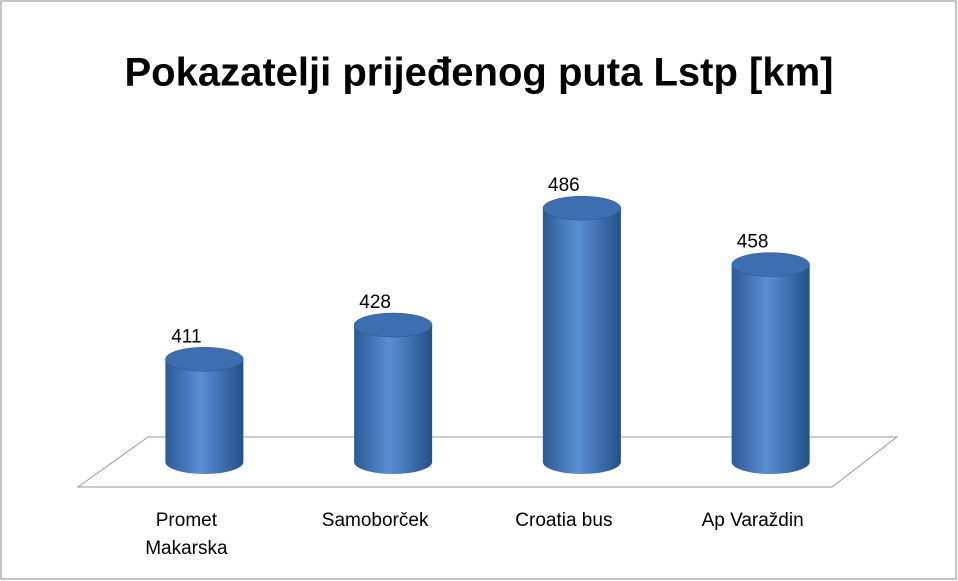 This screenshot has width=958, height=581. I want to click on floor, so click(487, 462).